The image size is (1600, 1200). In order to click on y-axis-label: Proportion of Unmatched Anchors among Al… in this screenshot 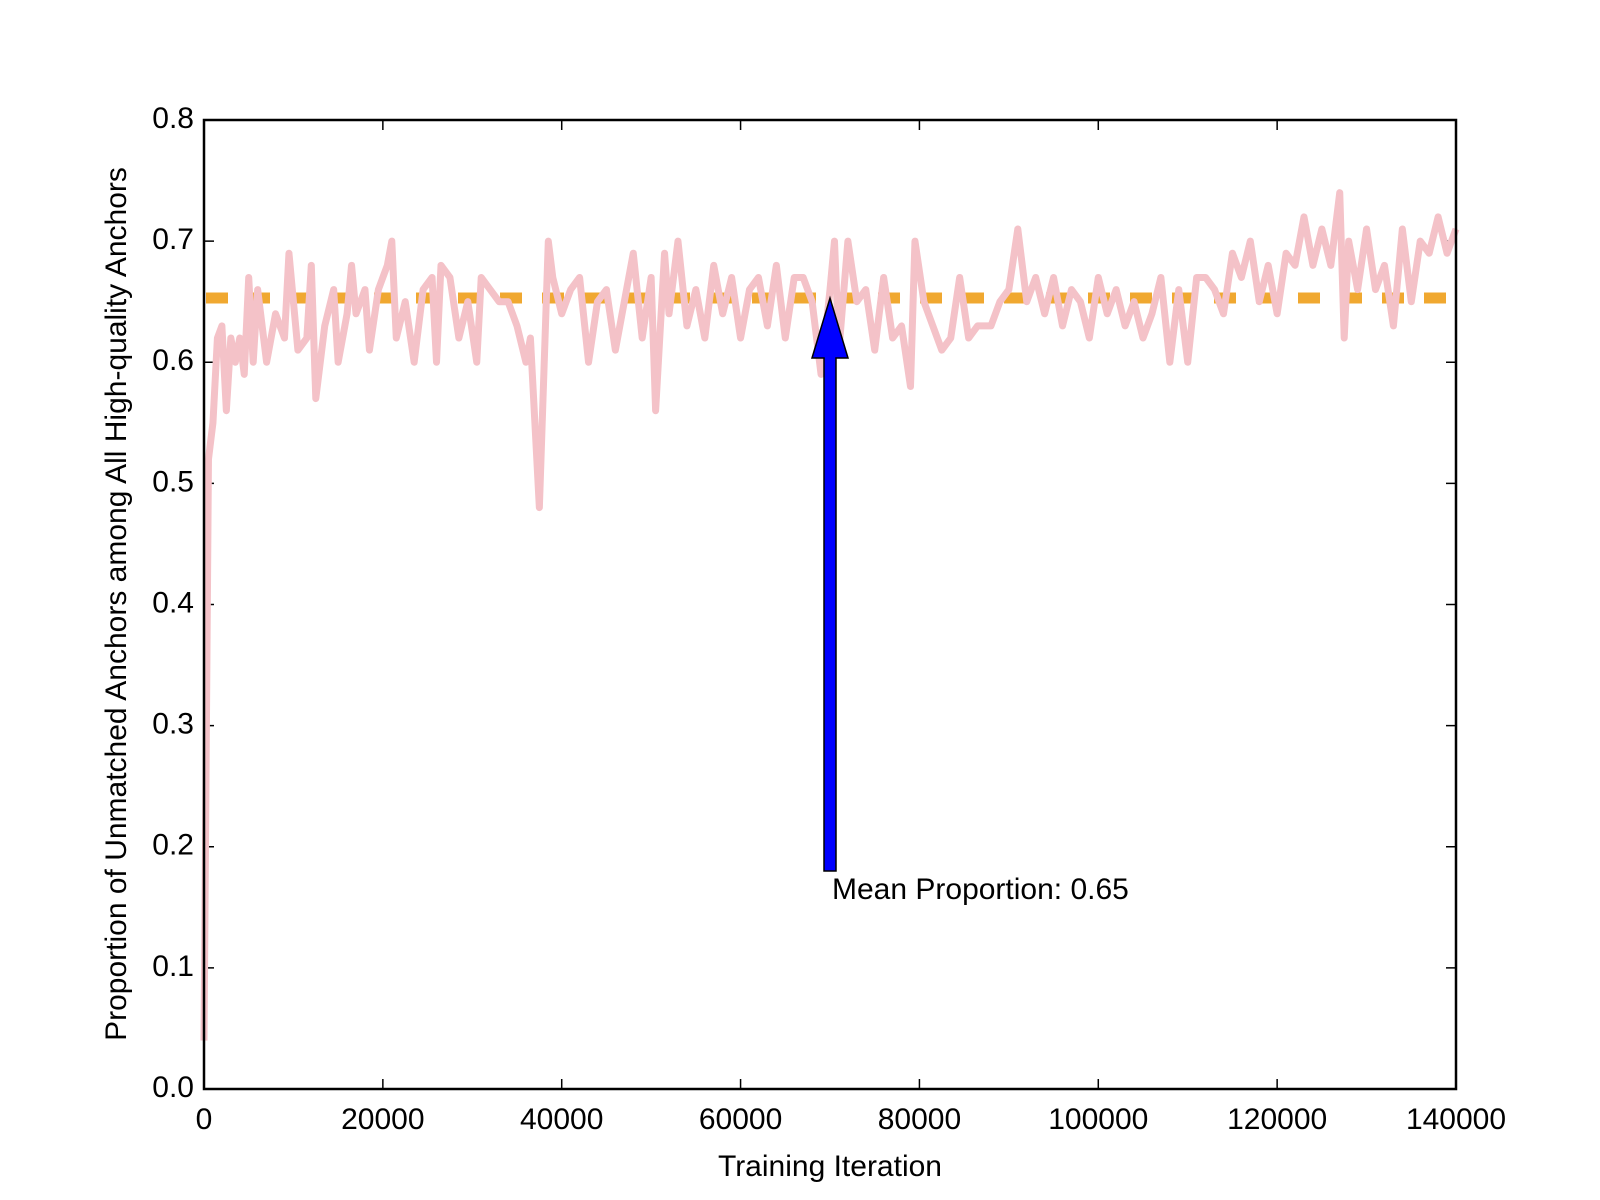, I will do `click(116, 604)`.